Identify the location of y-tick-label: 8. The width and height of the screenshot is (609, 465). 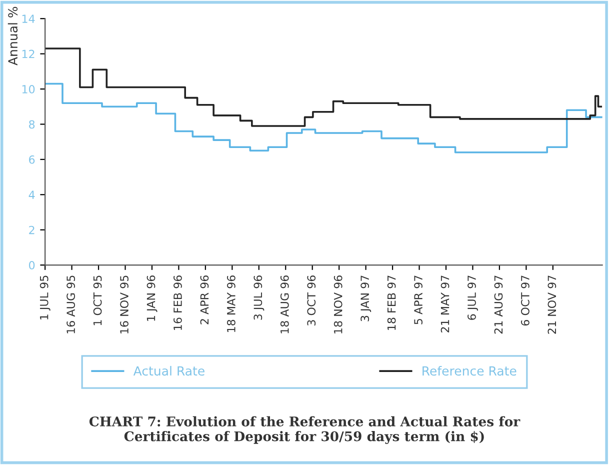
(32, 124).